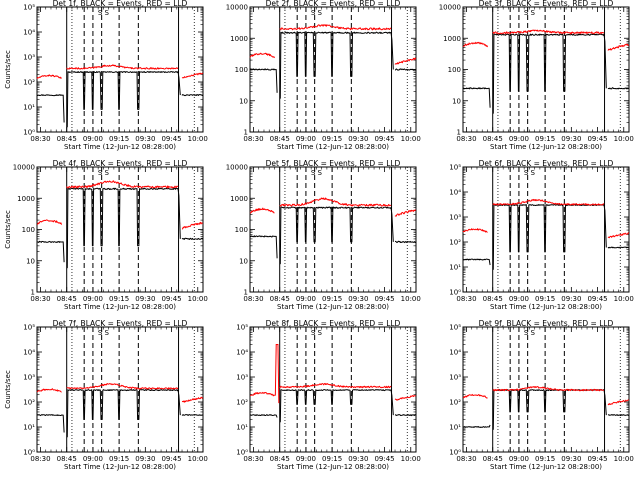 The image size is (640, 480). What do you see at coordinates (120, 163) in the screenshot?
I see `chart-title: Det 4f, BLACK = Events, RED = LLD` at bounding box center [120, 163].